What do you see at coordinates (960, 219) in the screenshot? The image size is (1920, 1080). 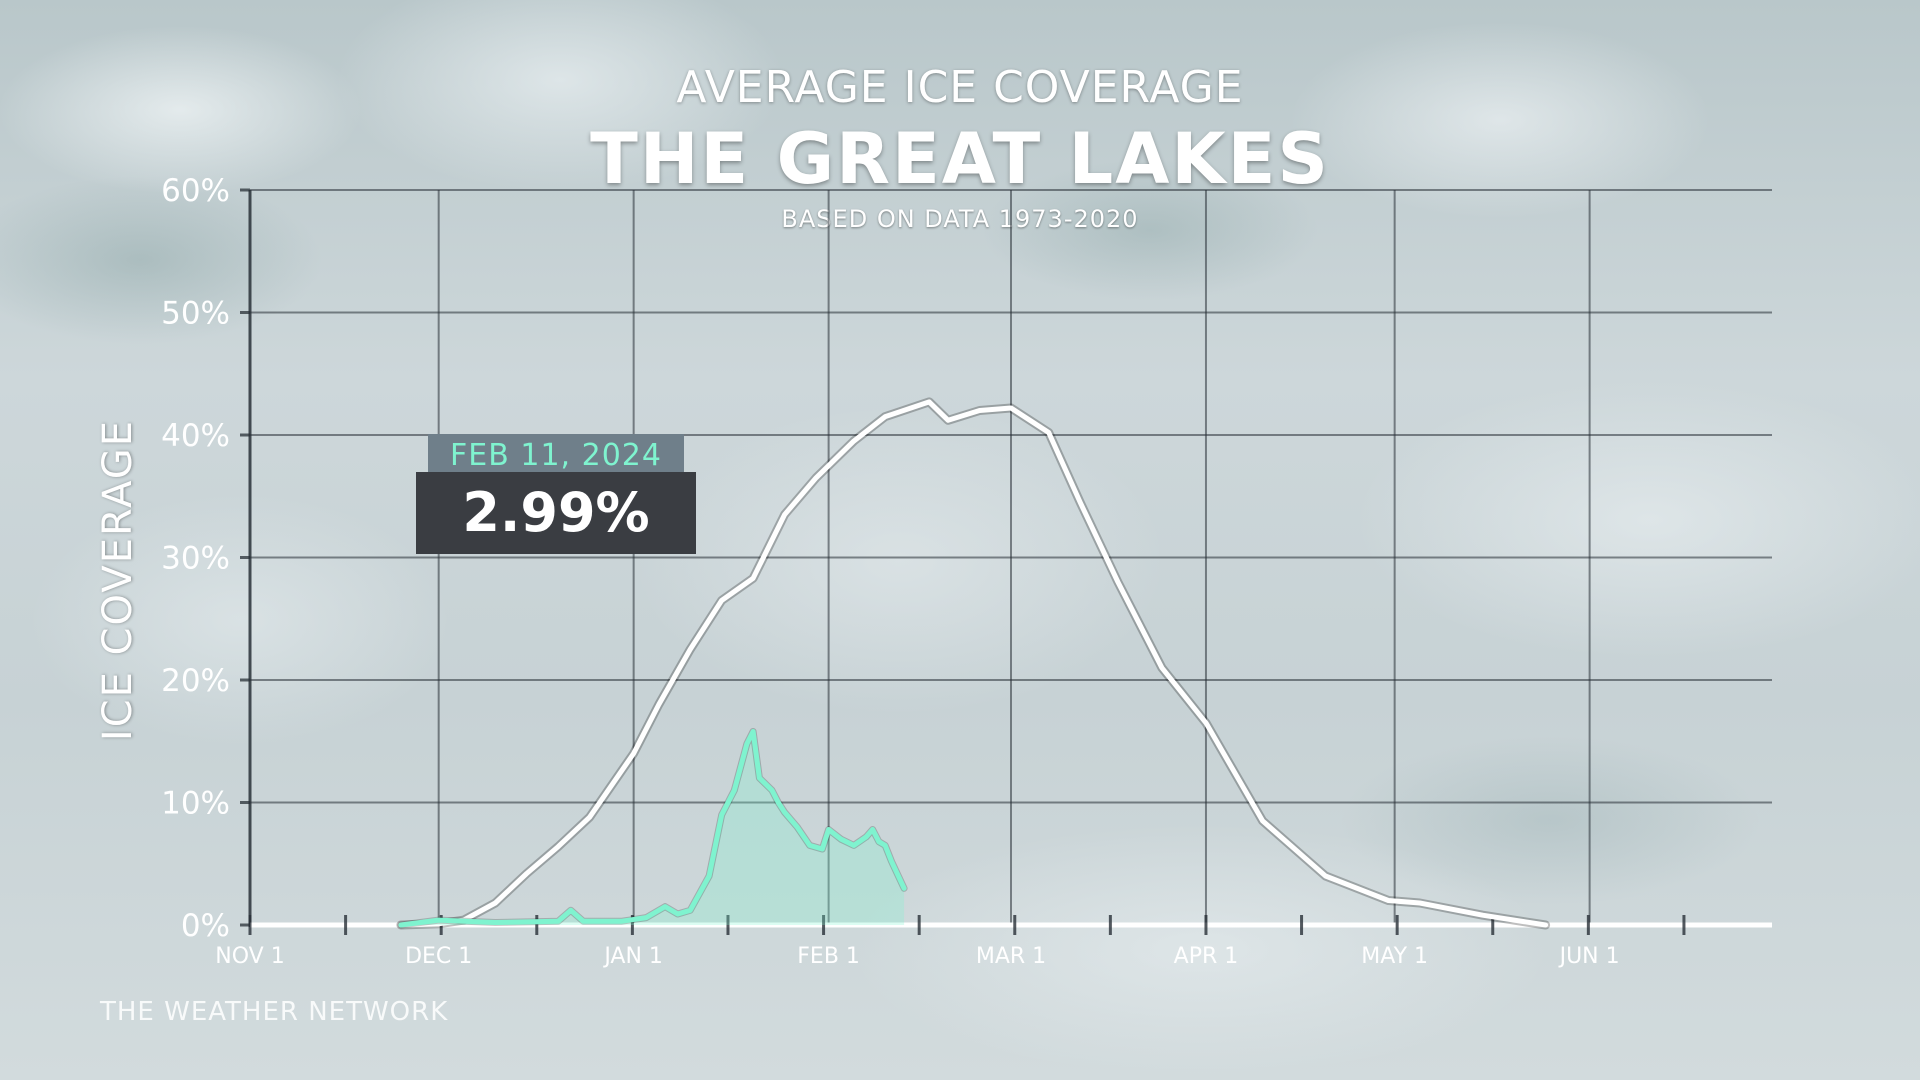 I see `chart-subtitle: BASED ON DATA 1973-2020` at bounding box center [960, 219].